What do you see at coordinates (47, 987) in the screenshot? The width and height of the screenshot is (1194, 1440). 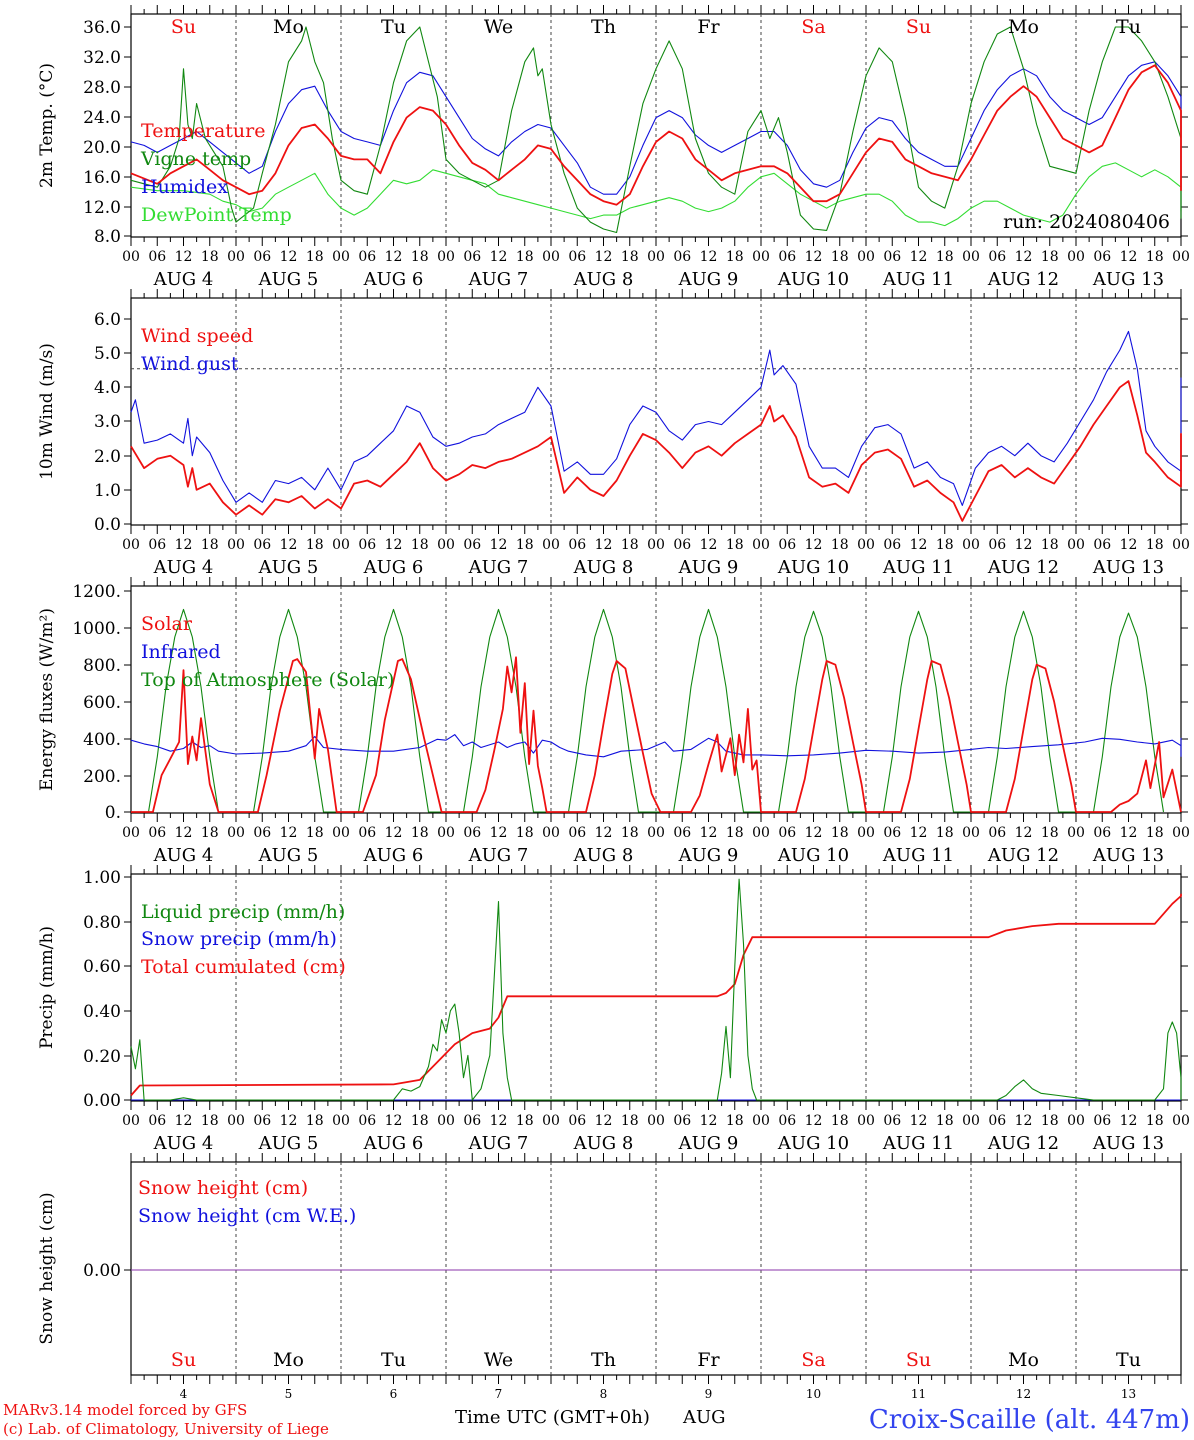 I see `y-axis-label: Precip (mm/h)` at bounding box center [47, 987].